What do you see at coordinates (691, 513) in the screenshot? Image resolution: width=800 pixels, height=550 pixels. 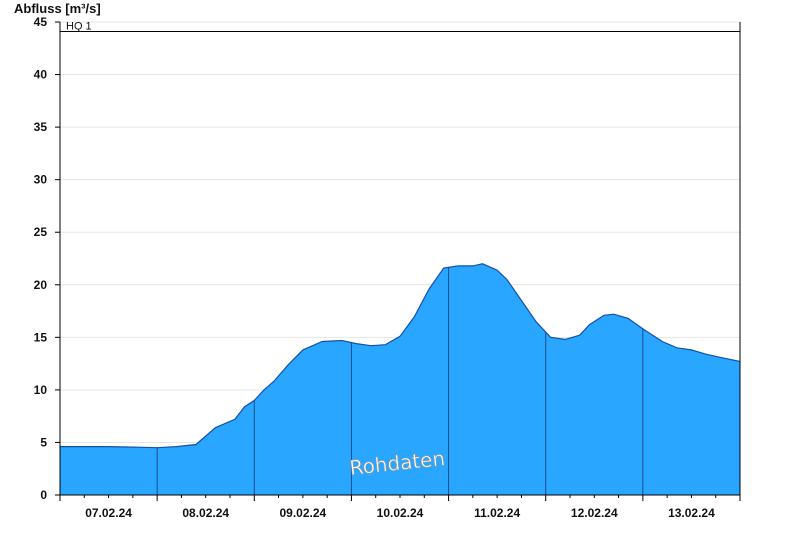 I see `x-tick-label-6: 13.02.24` at bounding box center [691, 513].